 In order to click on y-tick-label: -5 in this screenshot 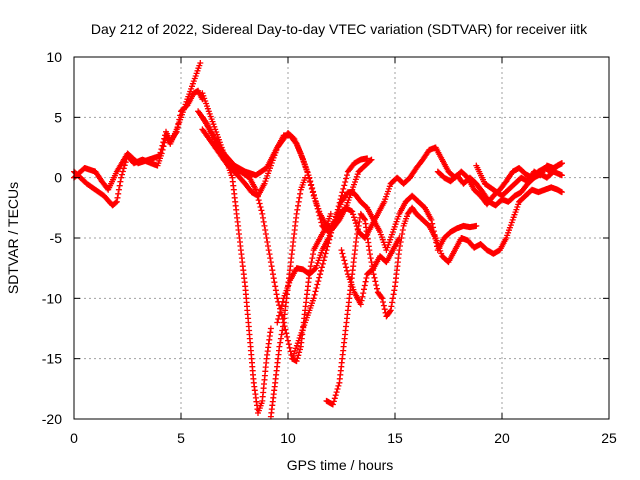, I will do `click(56, 238)`.